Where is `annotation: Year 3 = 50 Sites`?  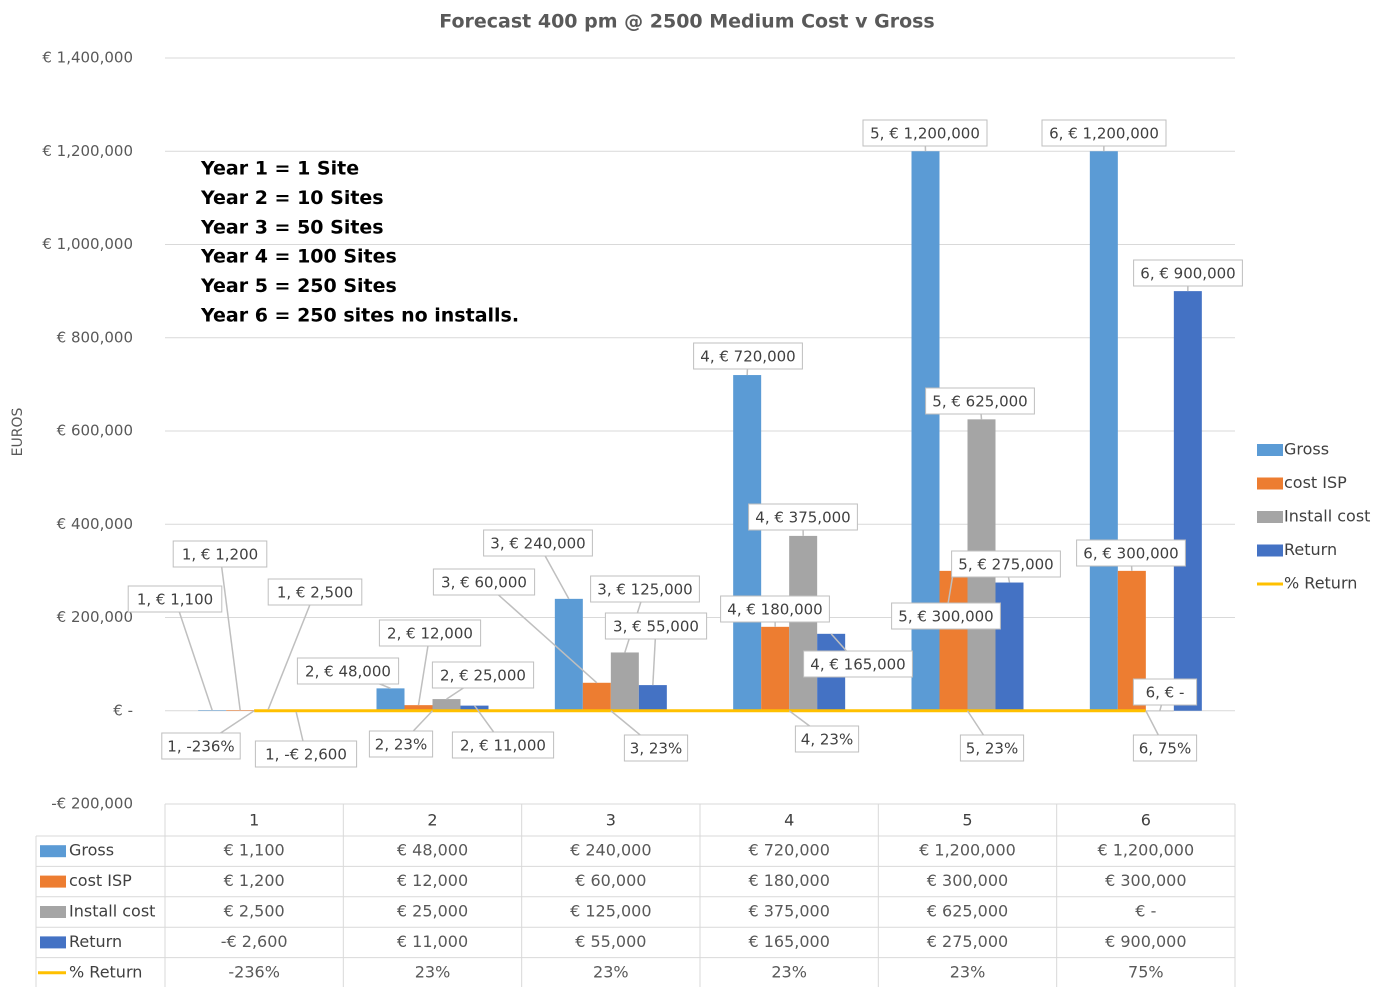 annotation: Year 3 = 50 Sites is located at coordinates (292, 227).